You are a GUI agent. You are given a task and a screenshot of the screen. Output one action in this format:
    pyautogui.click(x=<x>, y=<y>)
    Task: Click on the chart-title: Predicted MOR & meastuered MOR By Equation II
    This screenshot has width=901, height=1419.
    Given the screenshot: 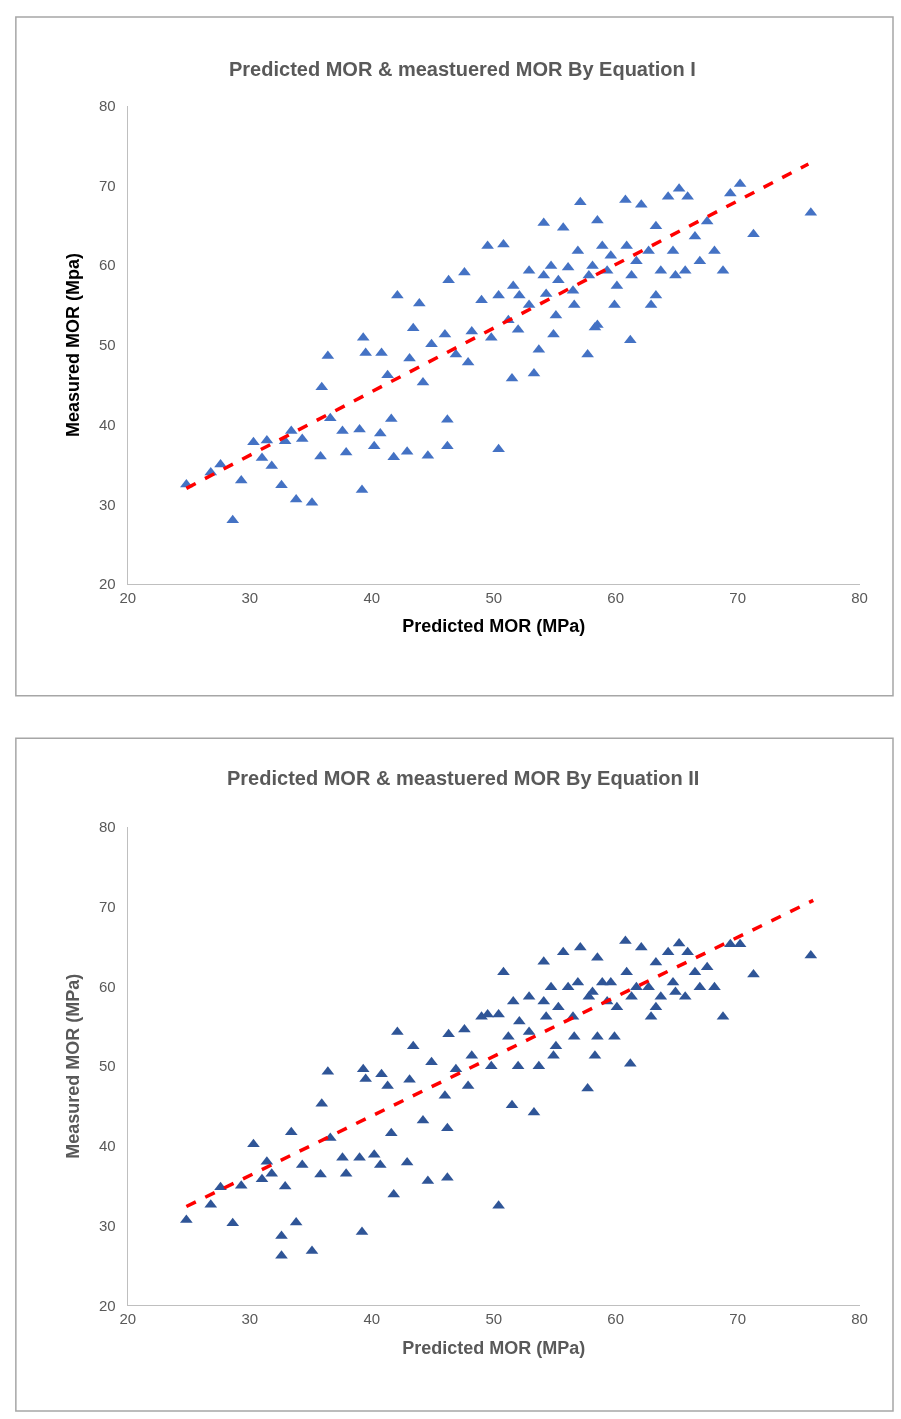 What is the action you would take?
    pyautogui.click(x=463, y=778)
    